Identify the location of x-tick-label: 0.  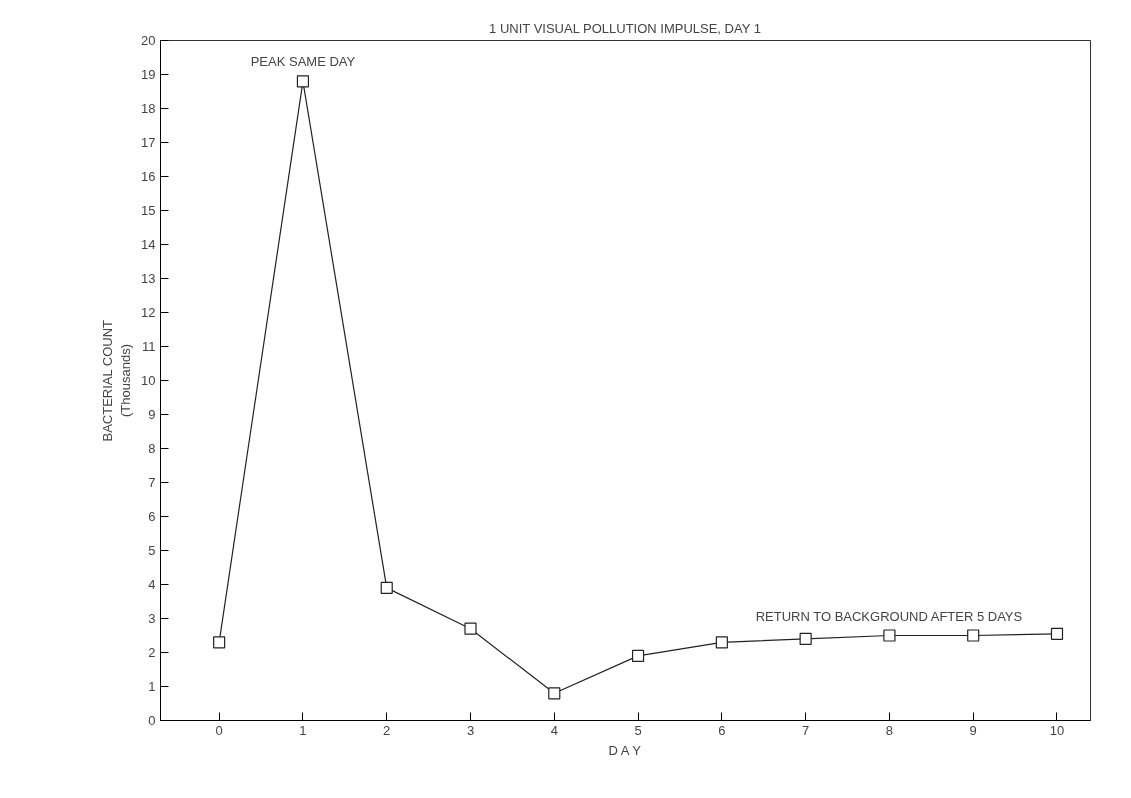
(219, 730).